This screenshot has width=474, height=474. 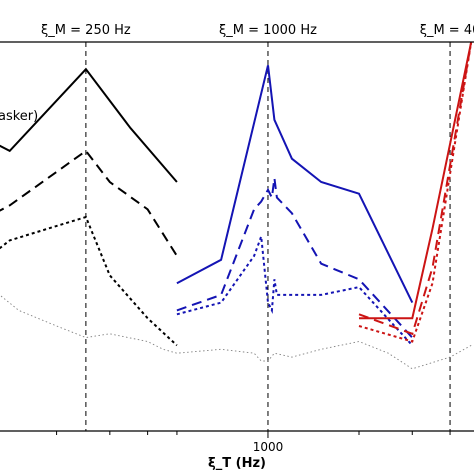 What do you see at coordinates (19, 116) in the screenshot?
I see `annotation-text: asker)` at bounding box center [19, 116].